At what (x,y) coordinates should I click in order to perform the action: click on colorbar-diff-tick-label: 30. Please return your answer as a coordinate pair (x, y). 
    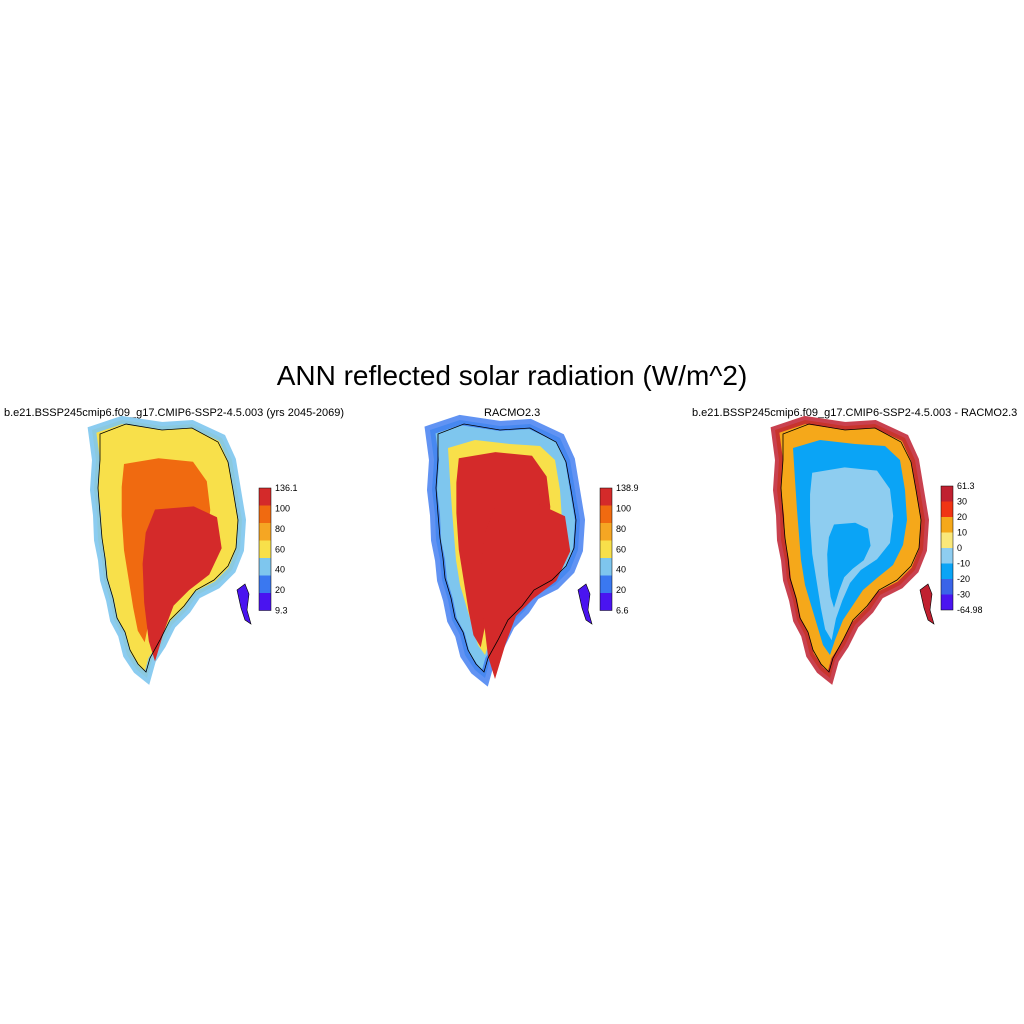
    Looking at the image, I should click on (962, 502).